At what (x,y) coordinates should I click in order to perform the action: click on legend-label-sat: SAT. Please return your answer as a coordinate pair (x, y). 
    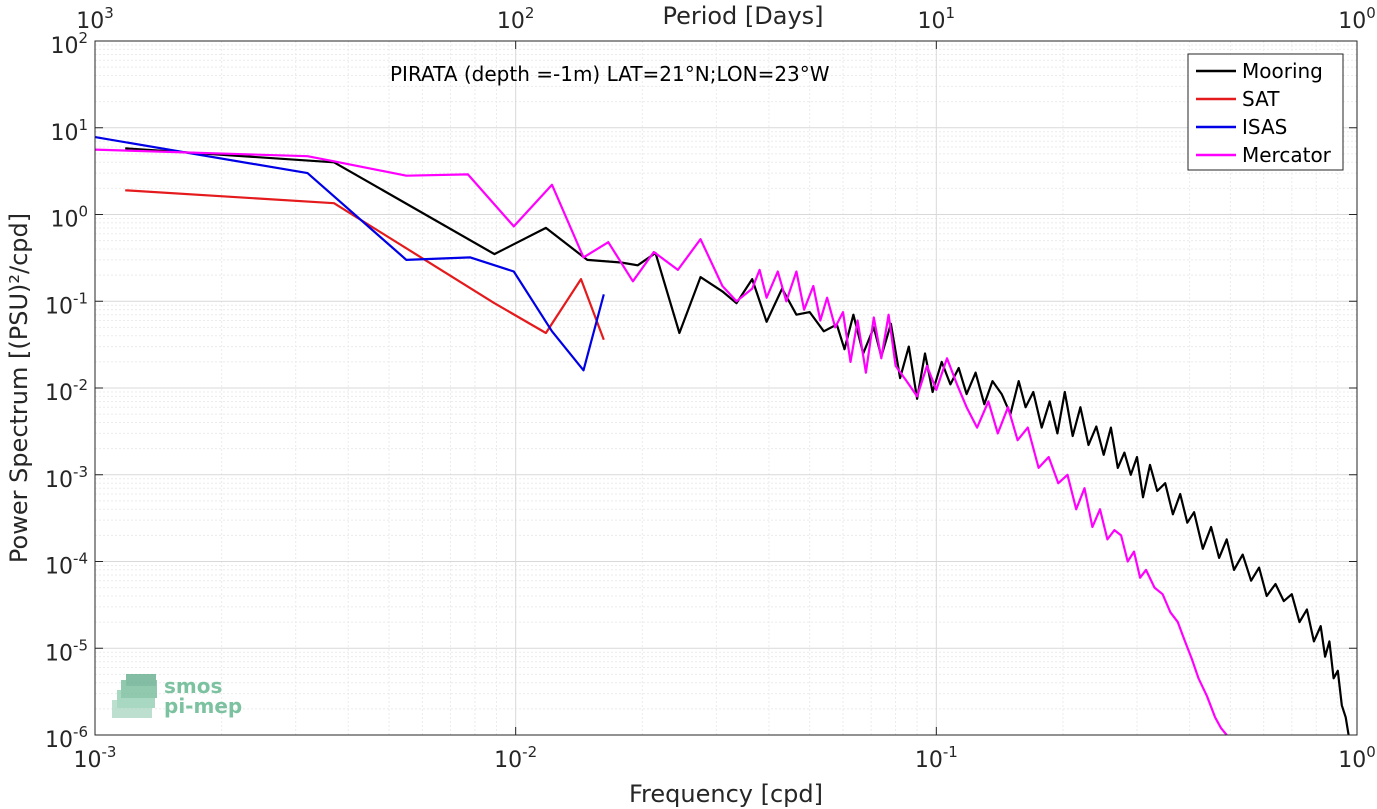
    Looking at the image, I should click on (1261, 99).